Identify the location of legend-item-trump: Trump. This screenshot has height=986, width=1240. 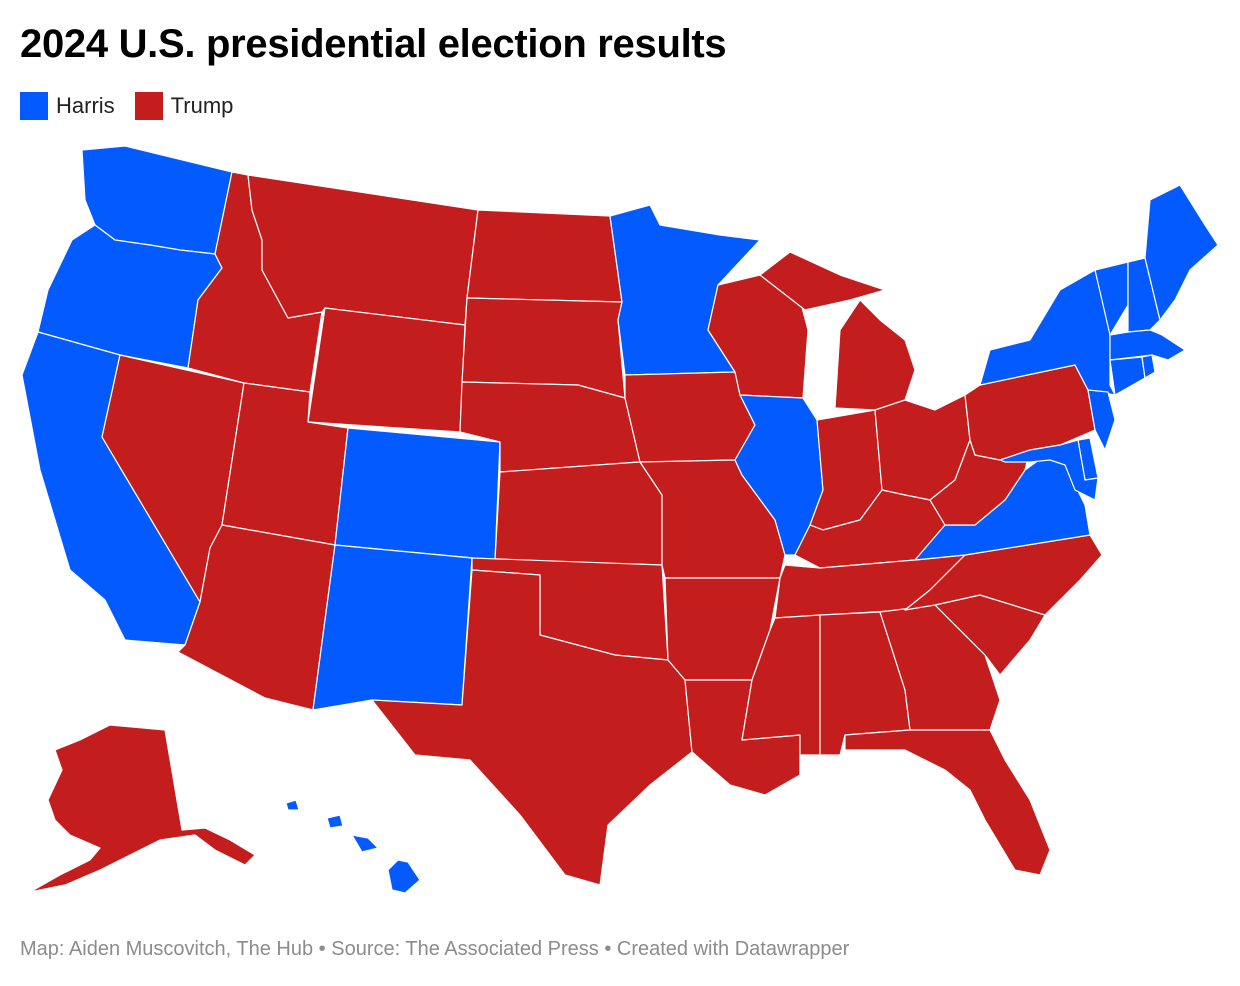
(184, 106).